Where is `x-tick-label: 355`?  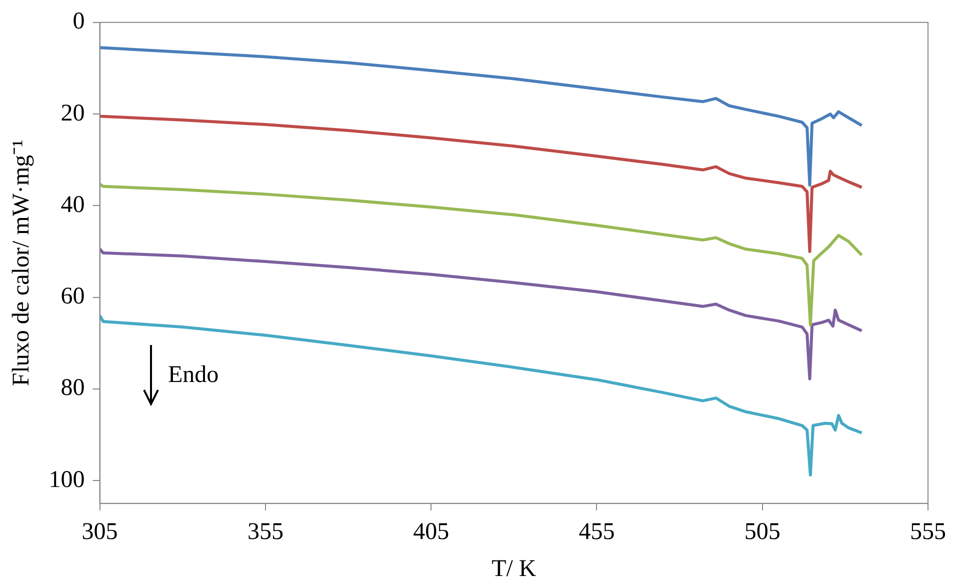
x-tick-label: 355 is located at coordinates (265, 532).